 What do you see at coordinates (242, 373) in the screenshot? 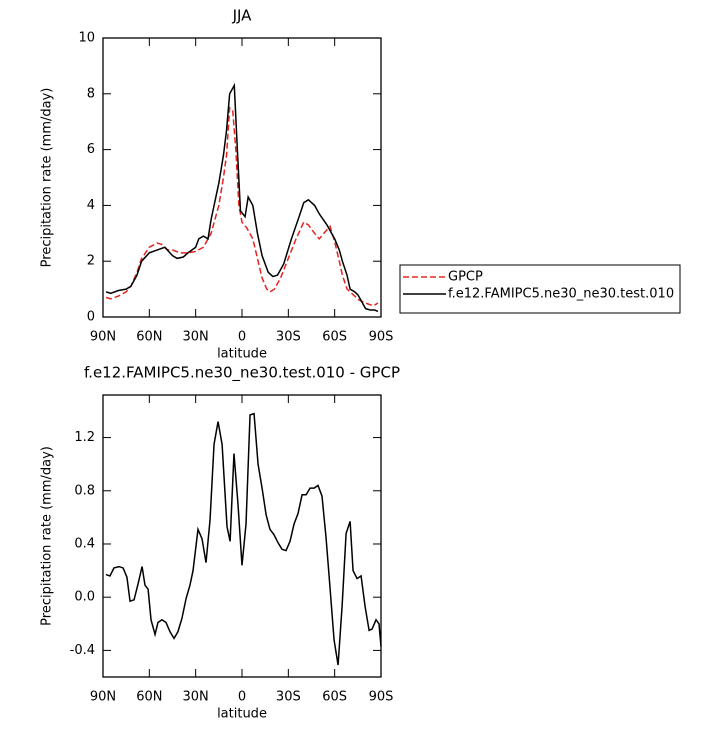
I see `chart-title: f.e12.FAMIPC5.ne30_ne30.test.010 - GPCP` at bounding box center [242, 373].